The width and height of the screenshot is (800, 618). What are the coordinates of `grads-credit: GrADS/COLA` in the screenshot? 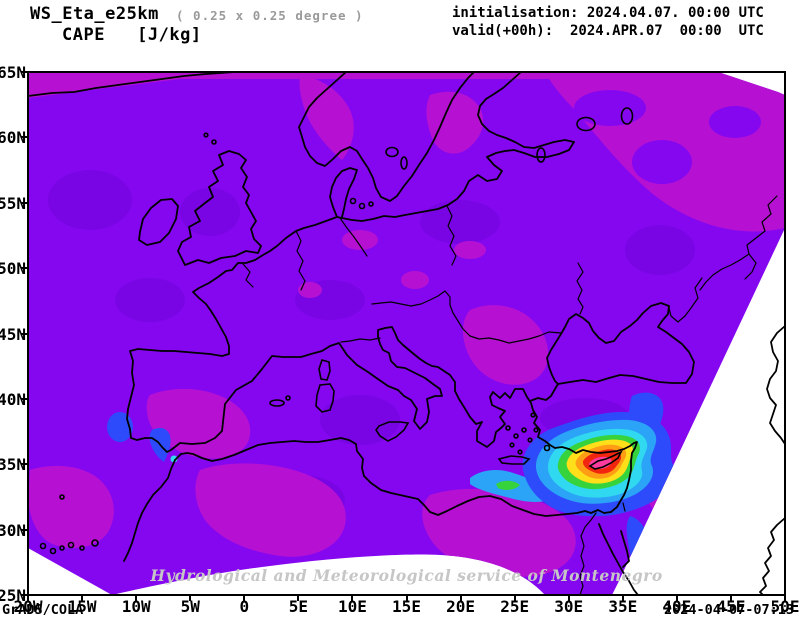 It's located at (43, 610).